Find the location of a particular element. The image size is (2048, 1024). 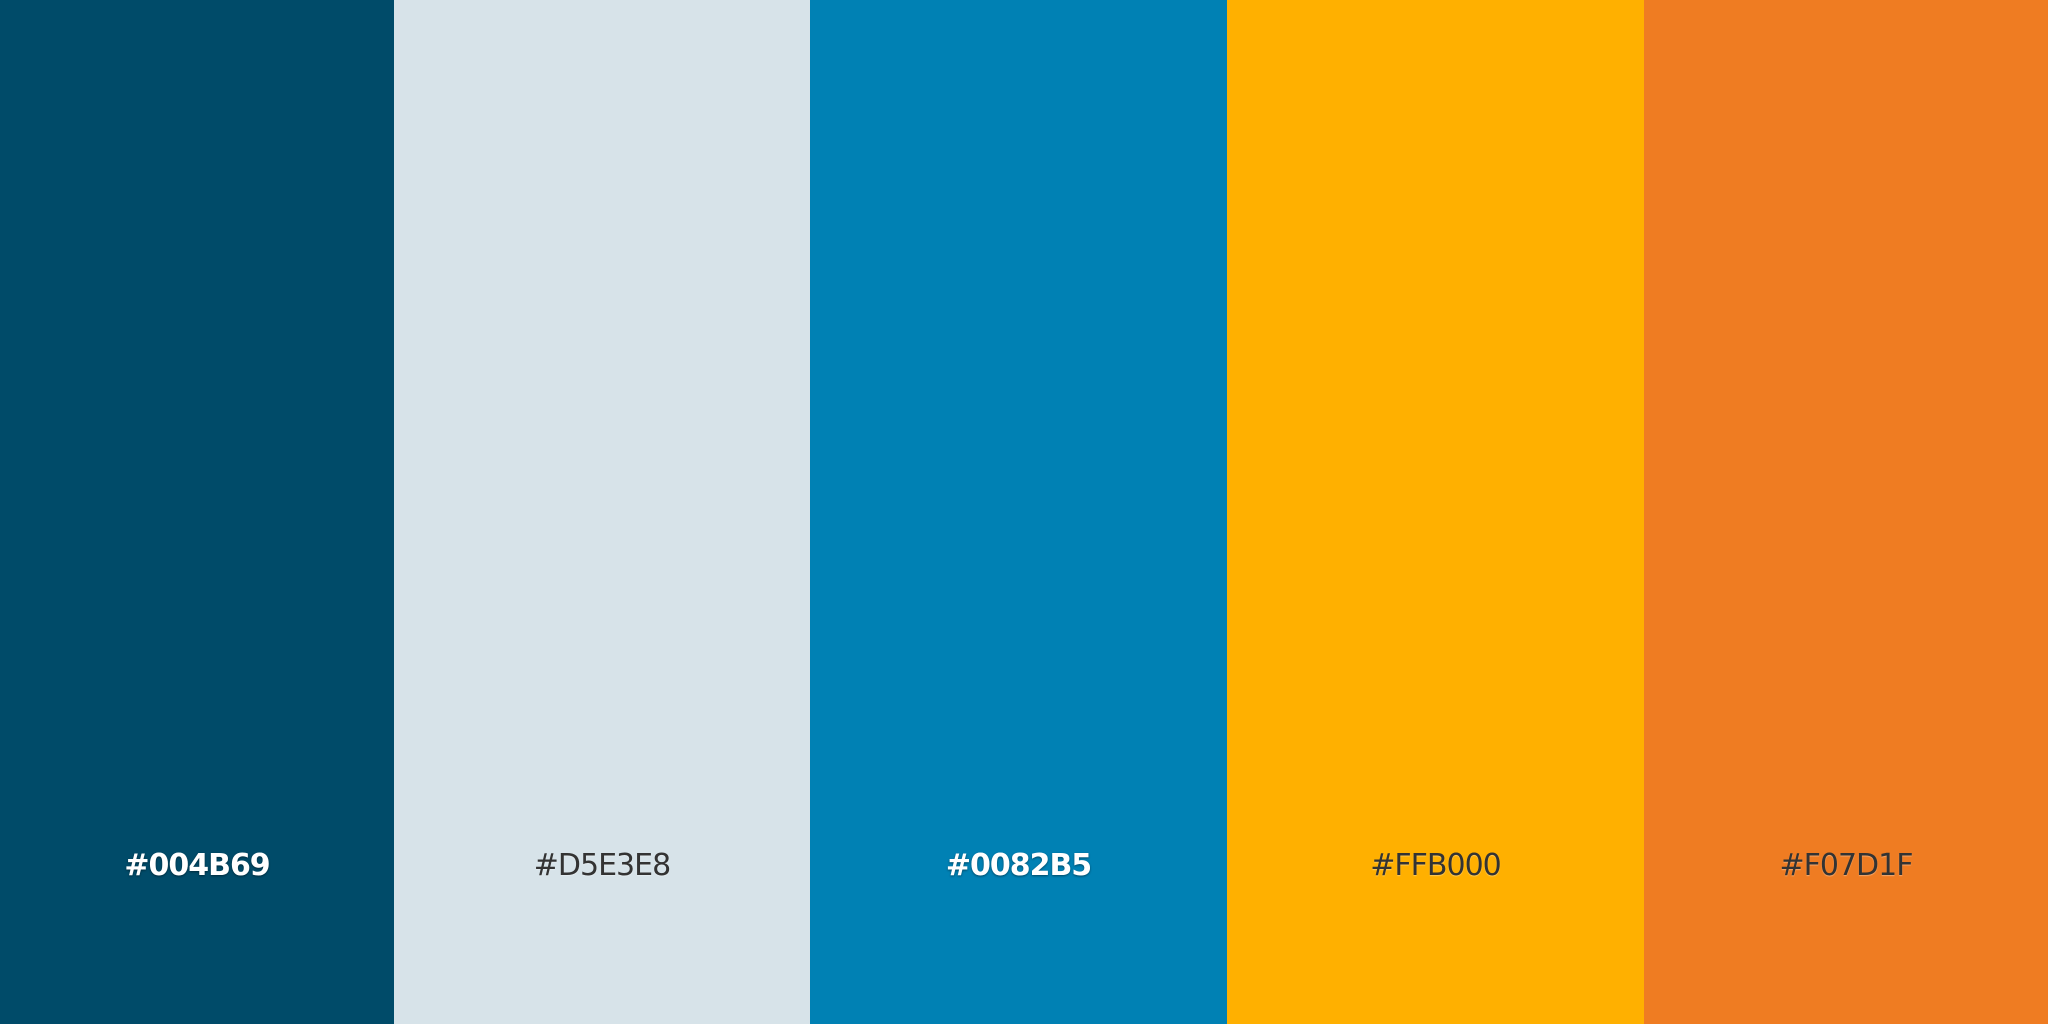

hex-code-label: #D5E3E8 is located at coordinates (602, 865).